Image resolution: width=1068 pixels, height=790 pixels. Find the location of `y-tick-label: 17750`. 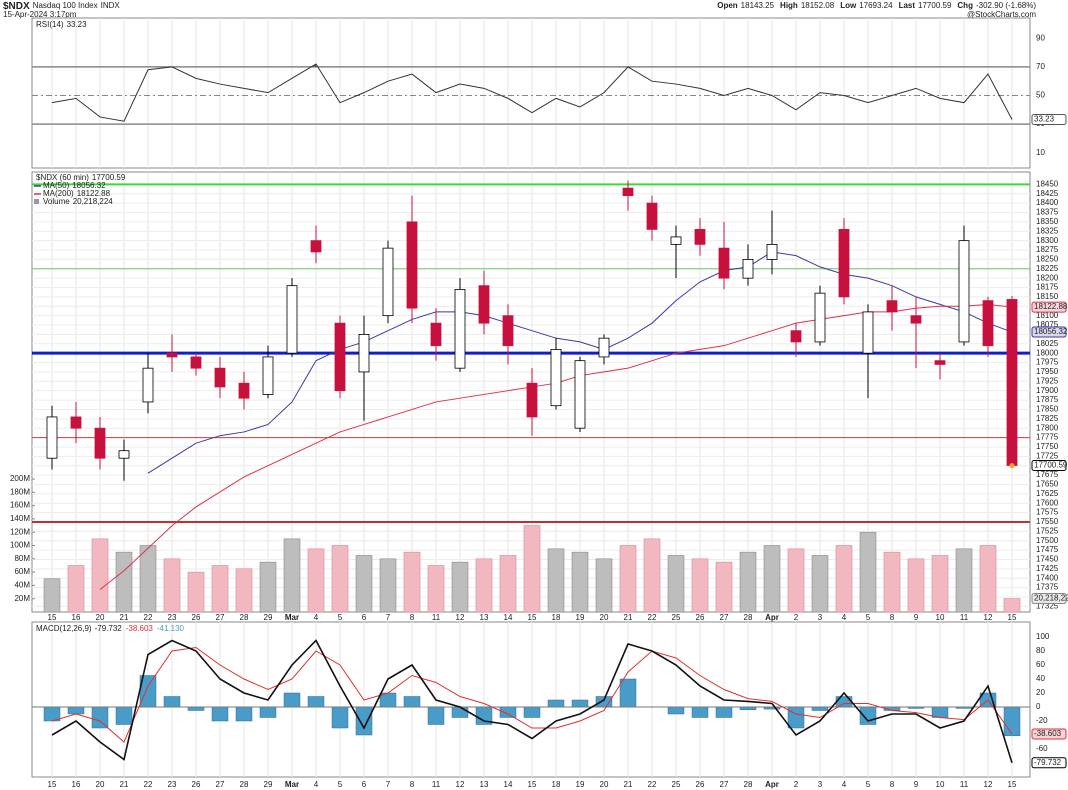

y-tick-label: 17750 is located at coordinates (1047, 446).